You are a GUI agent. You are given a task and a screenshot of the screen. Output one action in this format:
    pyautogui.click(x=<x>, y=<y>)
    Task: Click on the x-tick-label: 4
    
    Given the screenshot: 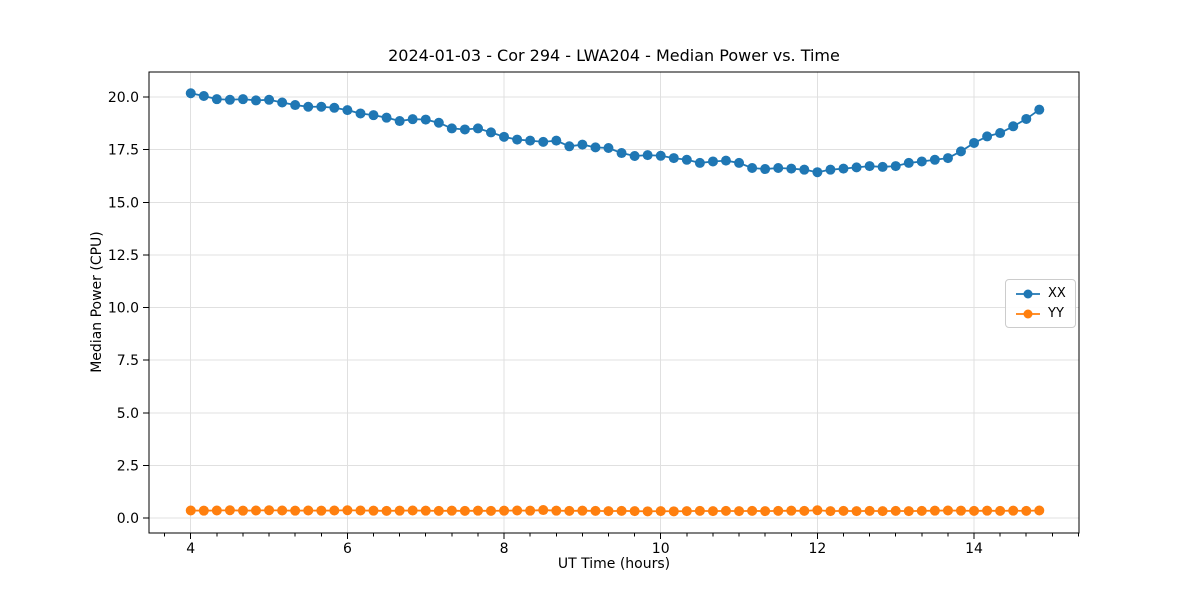 What is the action you would take?
    pyautogui.click(x=190, y=549)
    